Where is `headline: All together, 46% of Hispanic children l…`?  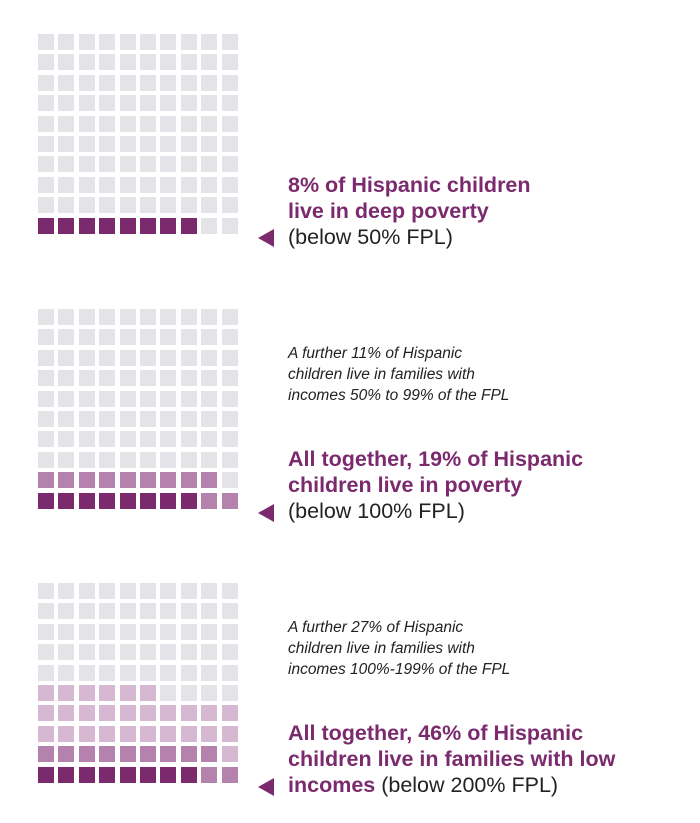
headline: All together, 46% of Hispanic children l… is located at coordinates (451, 759).